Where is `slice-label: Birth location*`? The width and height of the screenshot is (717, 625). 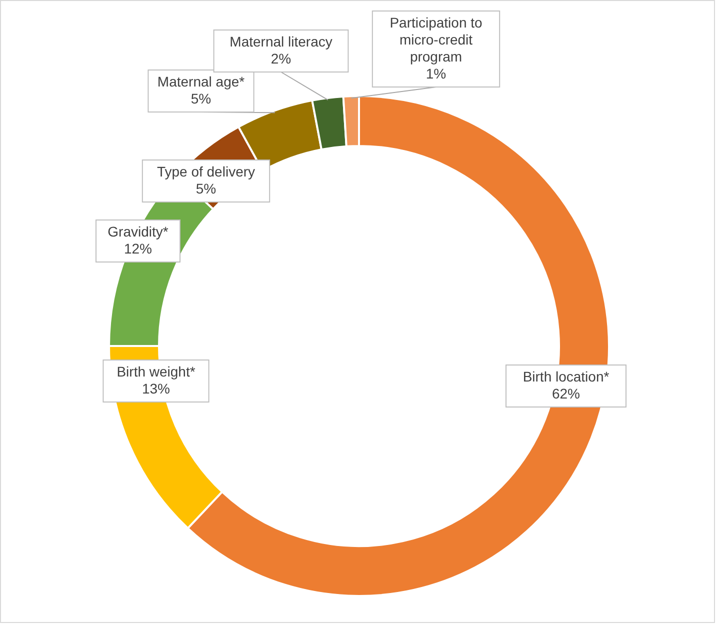
slice-label: Birth location* is located at coordinates (566, 376).